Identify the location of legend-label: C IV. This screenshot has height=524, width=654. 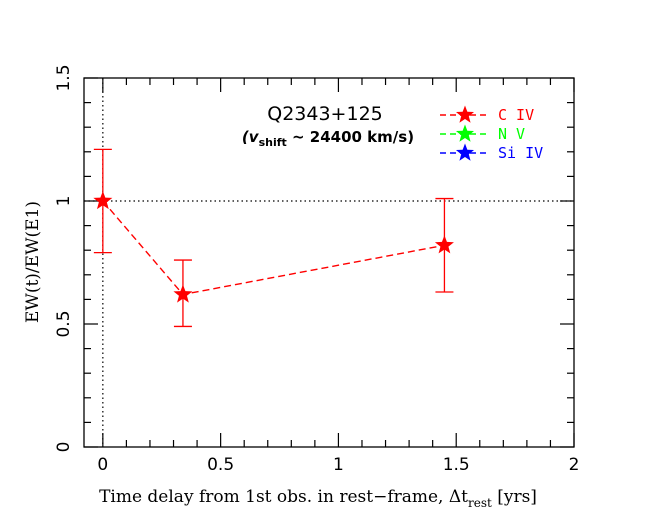
(516, 115).